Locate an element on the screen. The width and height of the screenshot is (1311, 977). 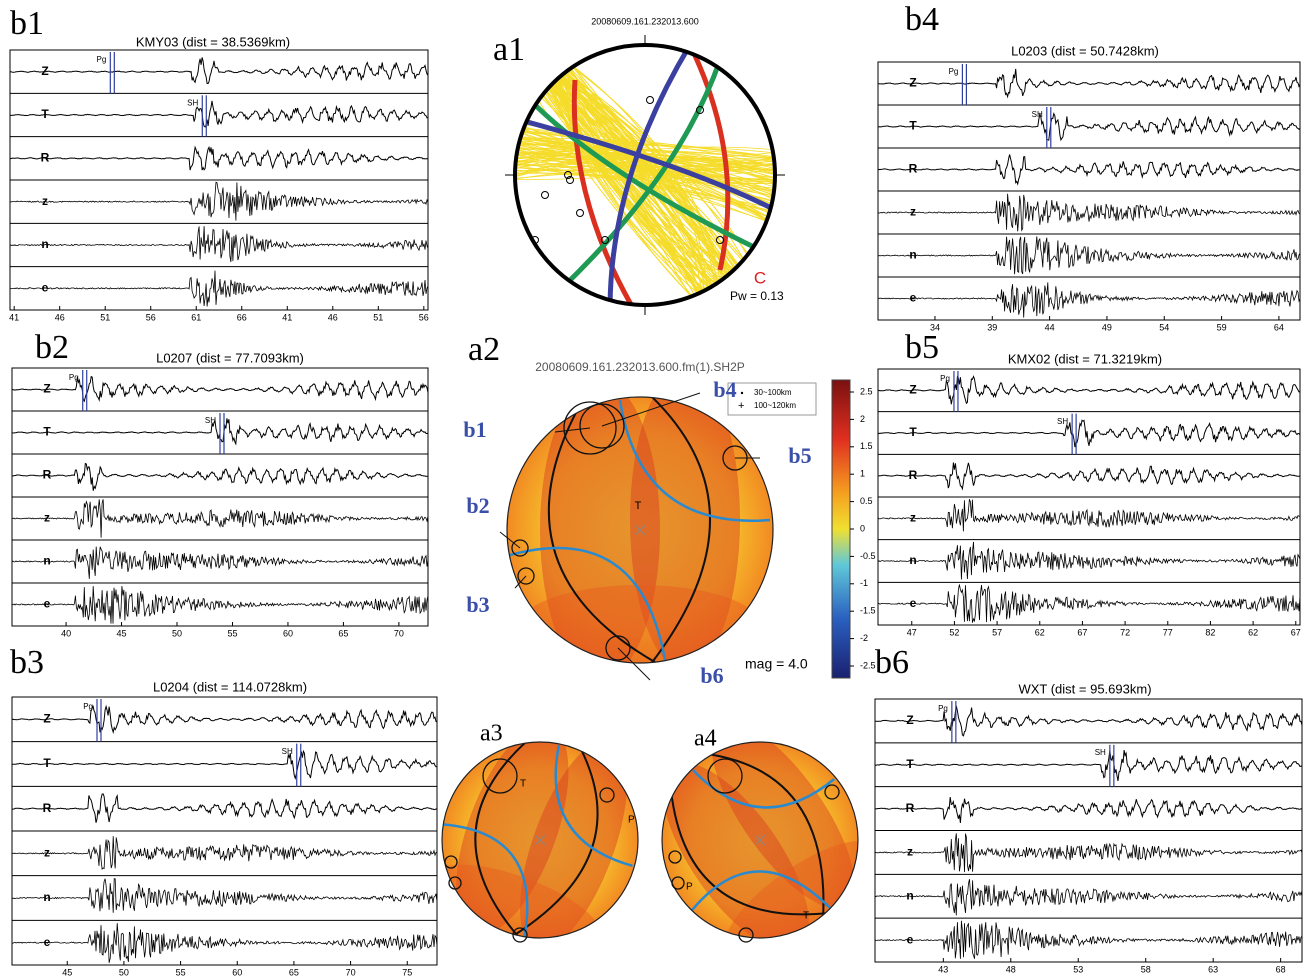
trace-label: n is located at coordinates (912, 560).